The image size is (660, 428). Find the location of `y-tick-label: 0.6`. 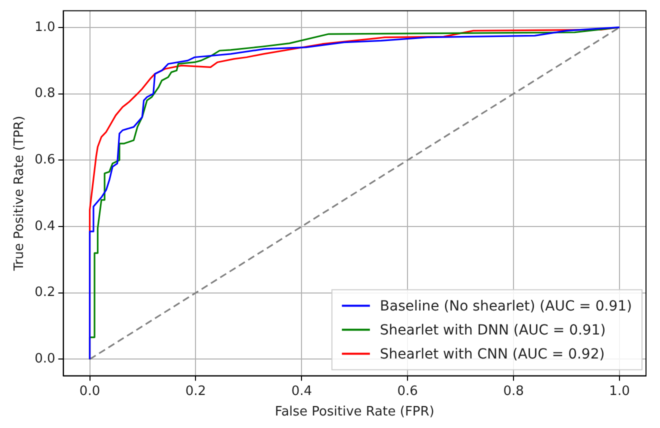

y-tick-label: 0.6 is located at coordinates (45, 160).